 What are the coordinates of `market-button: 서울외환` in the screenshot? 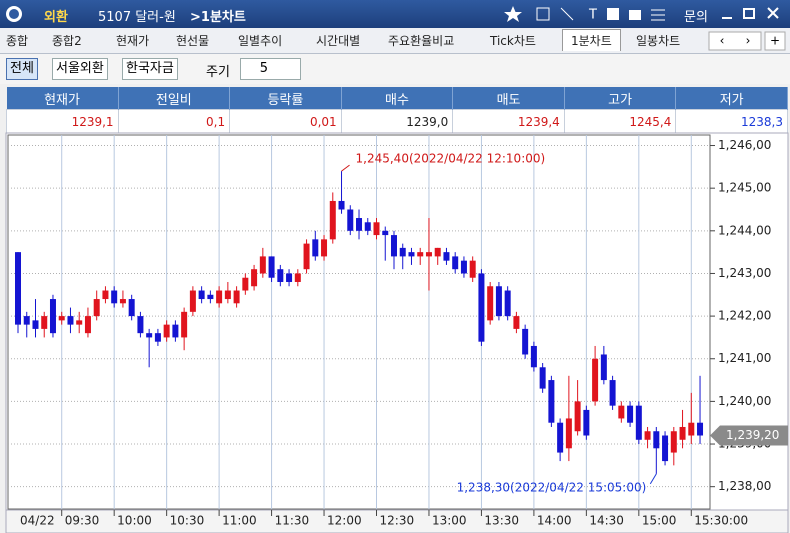 It's located at (80, 69).